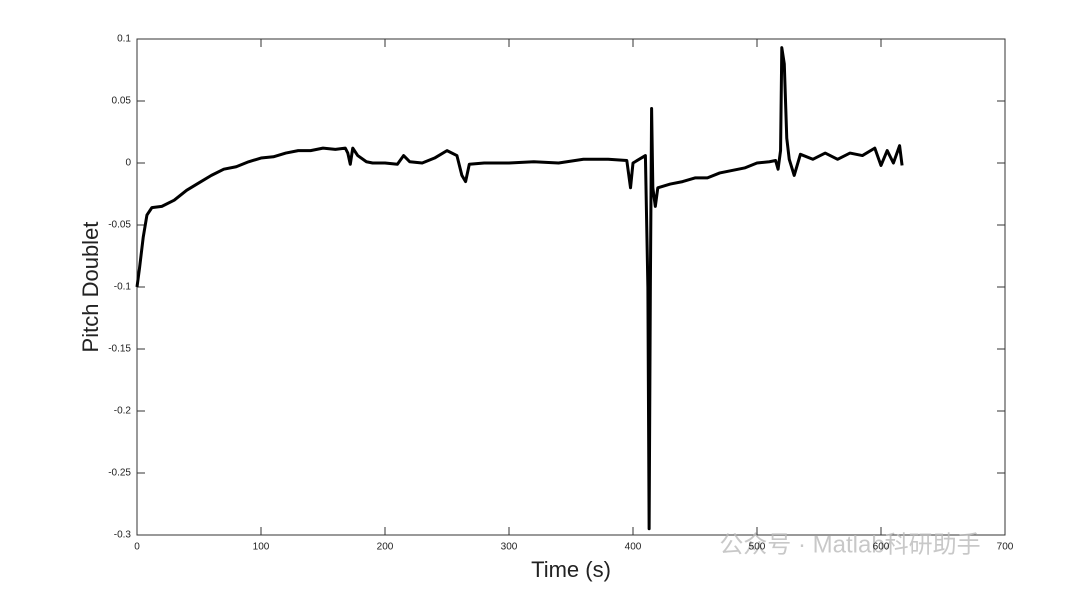 The image size is (1080, 590). Describe the element at coordinates (385, 547) in the screenshot. I see `x-tick-label: 200` at that location.